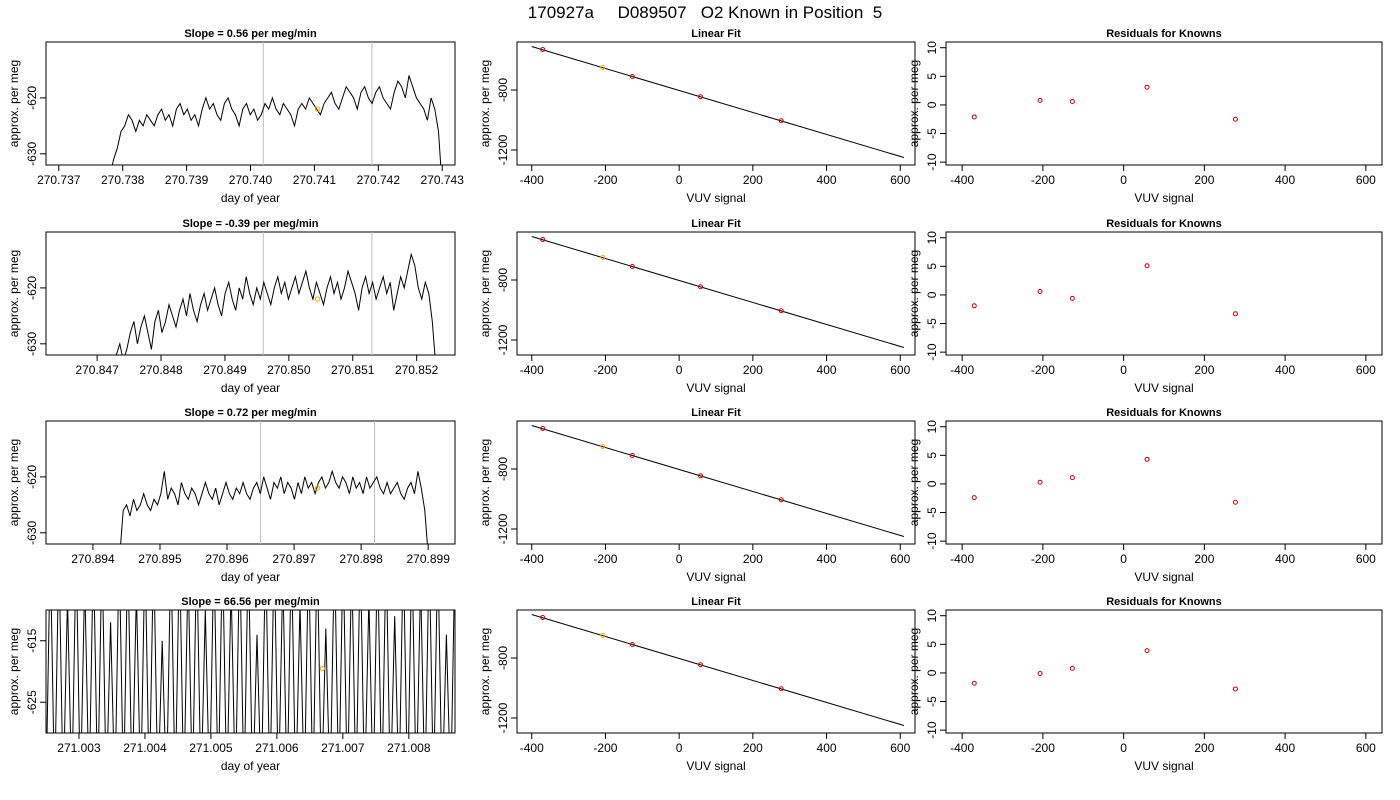  I want to click on highlight-point, so click(317, 109).